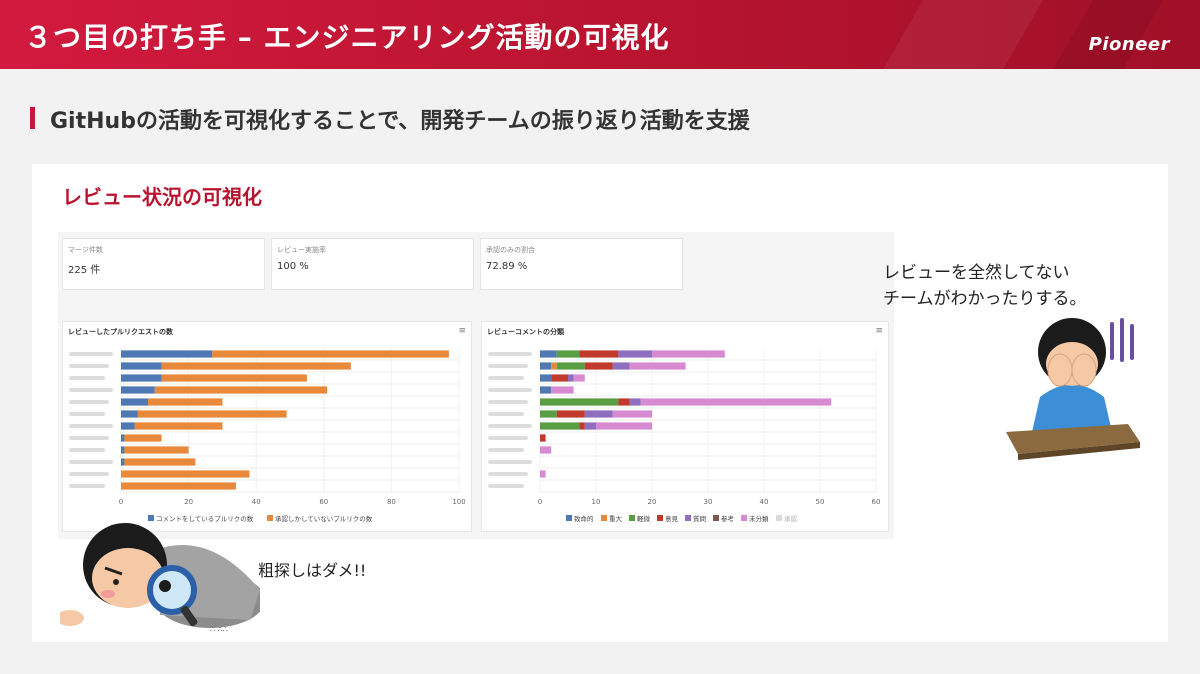  What do you see at coordinates (312, 570) in the screenshot?
I see `caption-text: 粗探しはダメ!!` at bounding box center [312, 570].